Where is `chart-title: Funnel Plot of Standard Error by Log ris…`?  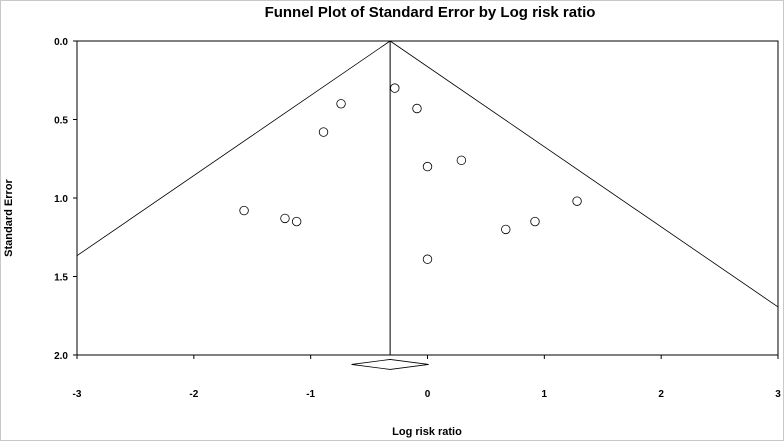
chart-title: Funnel Plot of Standard Error by Log ris… is located at coordinates (430, 12).